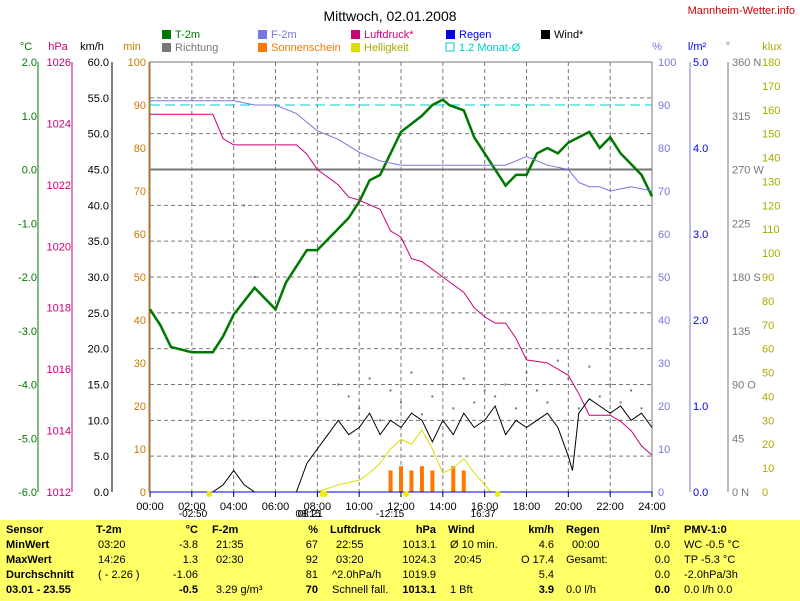 Image resolution: width=800 pixels, height=601 pixels. What do you see at coordinates (401, 507) in the screenshot?
I see `x-tick-label: 12:00` at bounding box center [401, 507].